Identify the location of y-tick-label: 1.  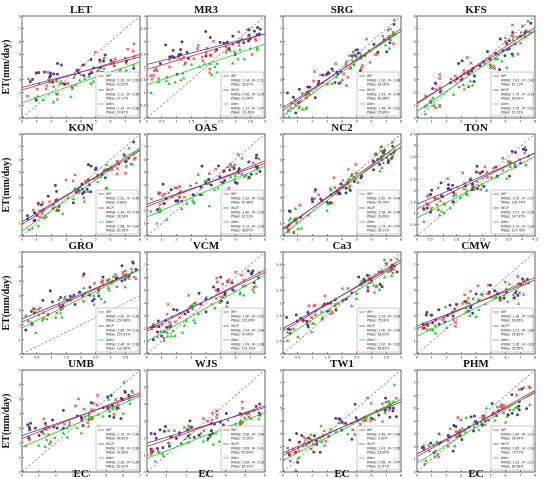
(415, 459).